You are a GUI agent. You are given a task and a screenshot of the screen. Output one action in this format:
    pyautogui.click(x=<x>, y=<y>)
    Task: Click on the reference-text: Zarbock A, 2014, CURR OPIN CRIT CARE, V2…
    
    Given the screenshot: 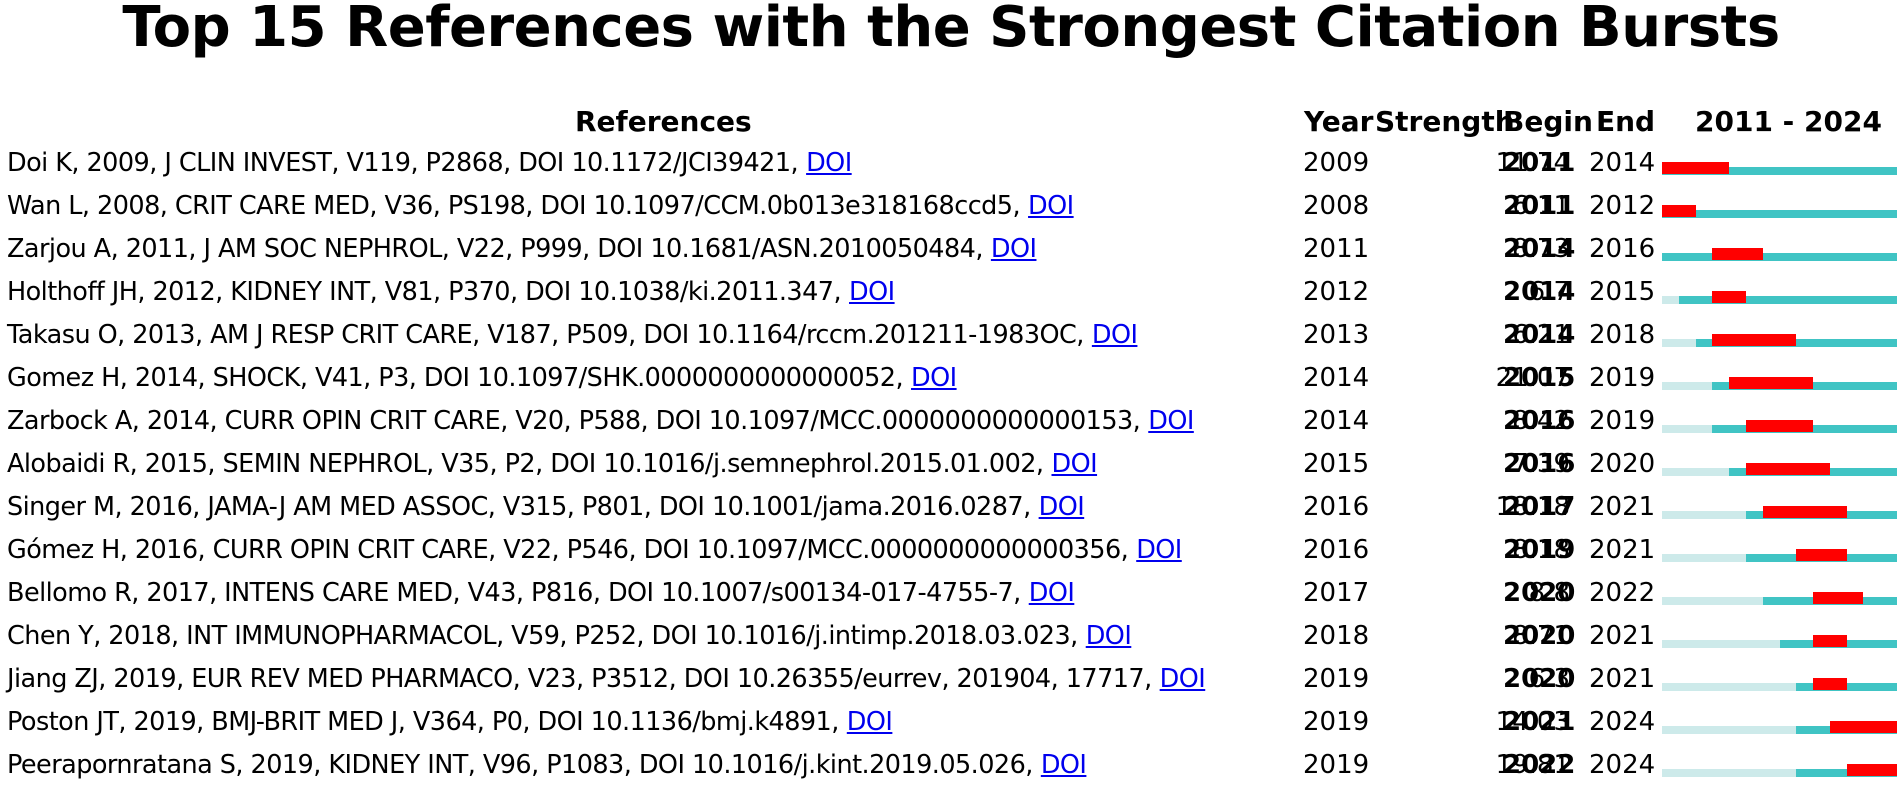 What is the action you would take?
    pyautogui.click(x=574, y=421)
    